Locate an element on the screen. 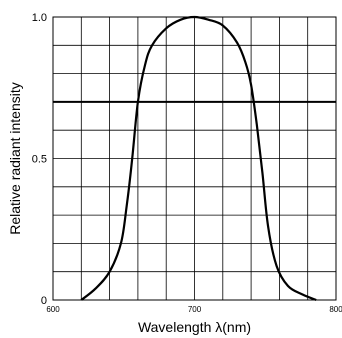  y-tick-label: 0.5 is located at coordinates (39, 160).